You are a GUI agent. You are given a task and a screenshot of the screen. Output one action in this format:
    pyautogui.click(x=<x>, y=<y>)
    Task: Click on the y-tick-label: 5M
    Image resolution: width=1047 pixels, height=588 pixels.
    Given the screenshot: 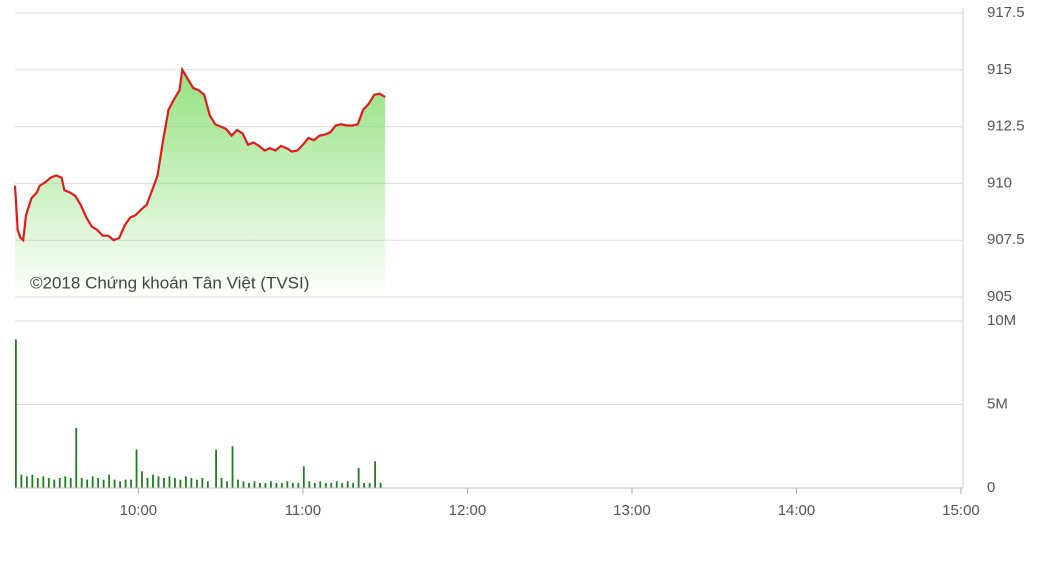 What is the action you would take?
    pyautogui.click(x=997, y=403)
    